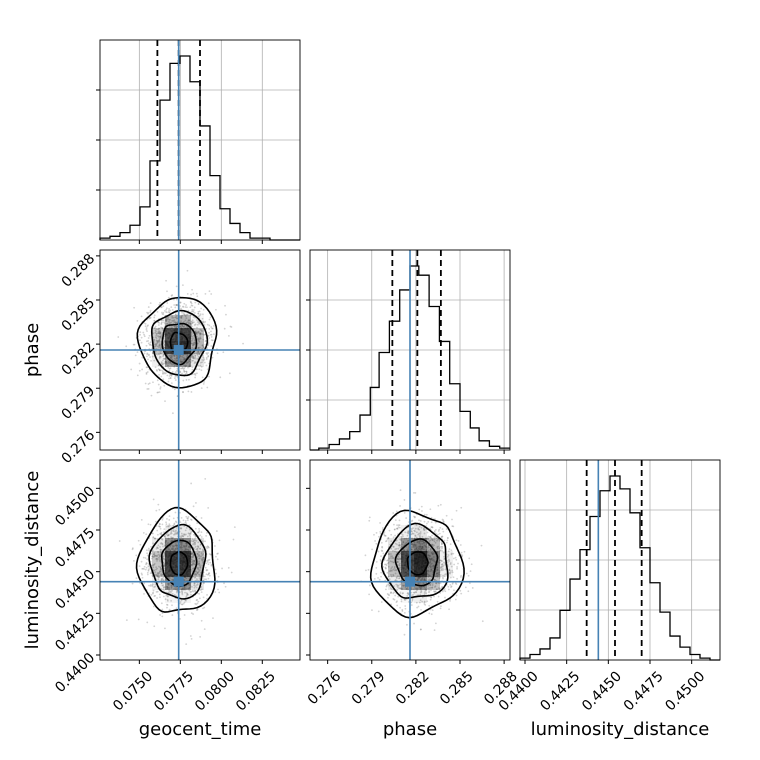 The height and width of the screenshot is (760, 760). What do you see at coordinates (198, 142) in the screenshot?
I see `panel-hist-geocent_time` at bounding box center [198, 142].